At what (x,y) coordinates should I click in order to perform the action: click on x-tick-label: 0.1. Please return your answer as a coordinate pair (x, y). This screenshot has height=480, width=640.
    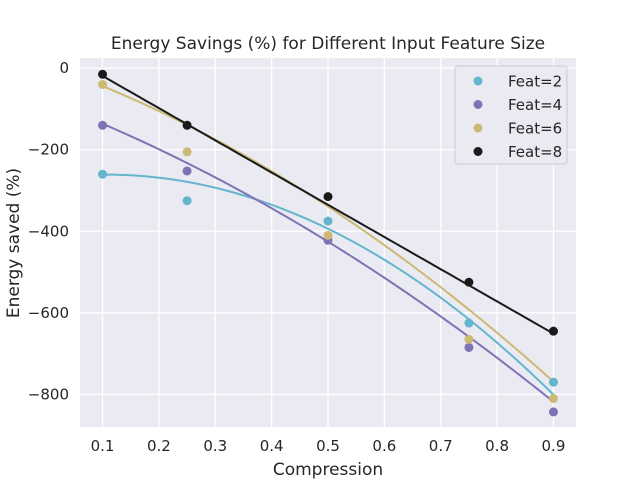
    Looking at the image, I should click on (103, 446).